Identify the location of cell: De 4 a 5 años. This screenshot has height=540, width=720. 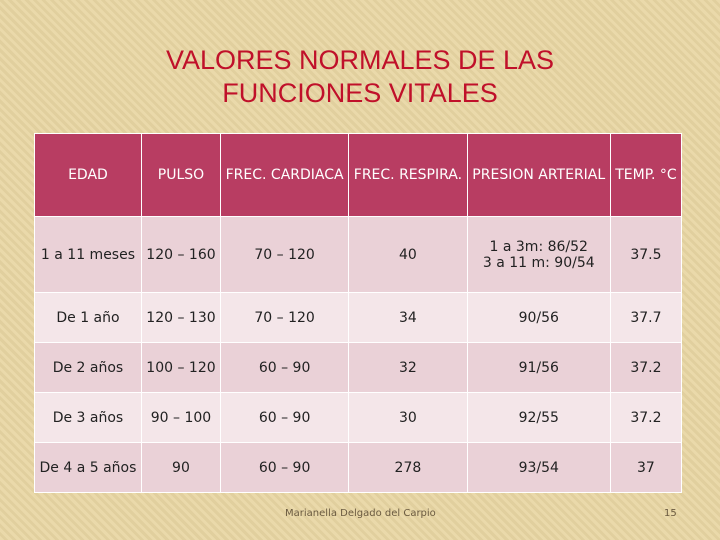
(88, 467).